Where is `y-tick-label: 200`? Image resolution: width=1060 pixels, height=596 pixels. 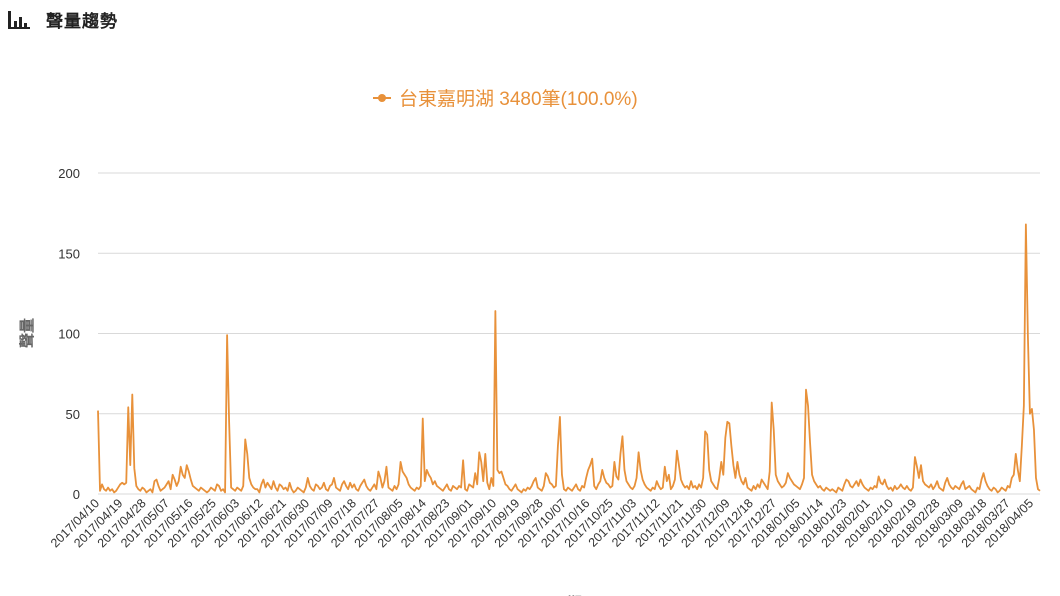 y-tick-label: 200 is located at coordinates (69, 173).